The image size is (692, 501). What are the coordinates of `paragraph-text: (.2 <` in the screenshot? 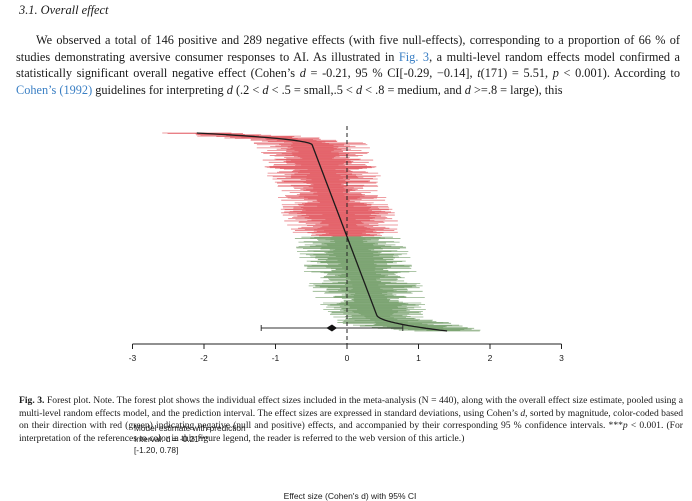 It's located at (247, 89).